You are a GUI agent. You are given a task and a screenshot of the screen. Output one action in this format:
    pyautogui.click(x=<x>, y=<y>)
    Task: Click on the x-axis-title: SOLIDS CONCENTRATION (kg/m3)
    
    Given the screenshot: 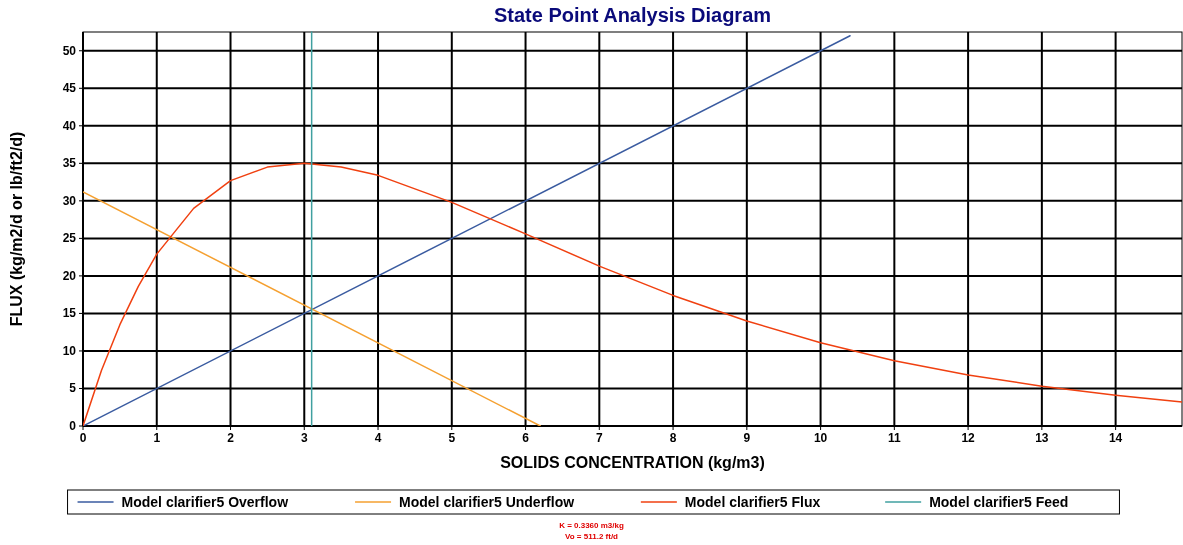 What is the action you would take?
    pyautogui.click(x=632, y=462)
    